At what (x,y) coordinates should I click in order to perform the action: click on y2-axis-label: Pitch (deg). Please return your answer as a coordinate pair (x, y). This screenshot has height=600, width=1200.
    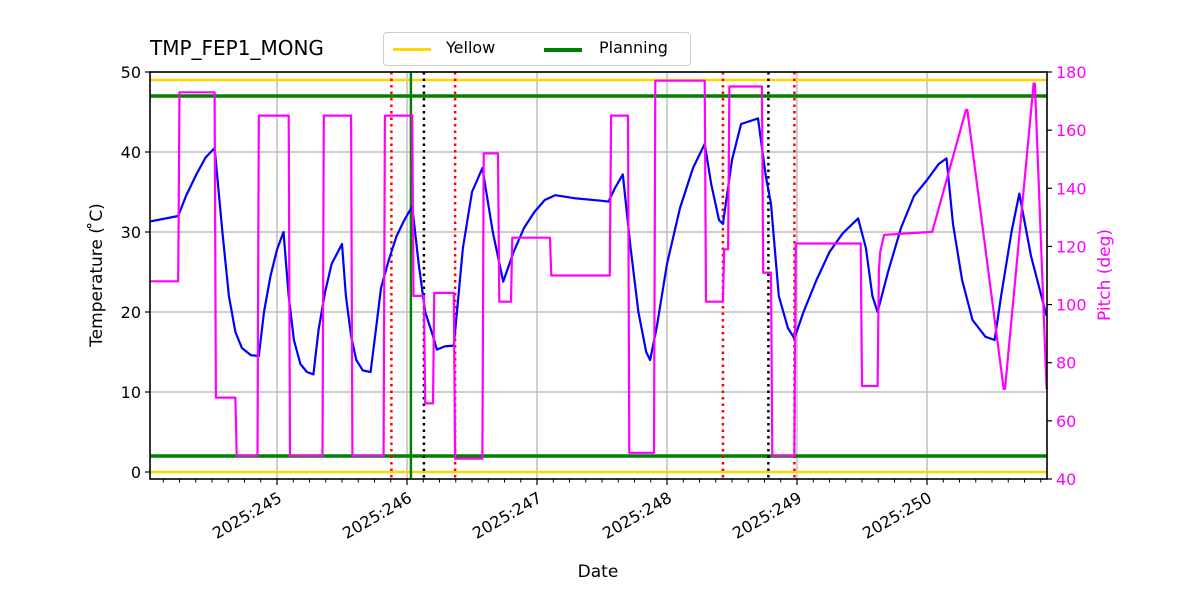
    Looking at the image, I should click on (1105, 275).